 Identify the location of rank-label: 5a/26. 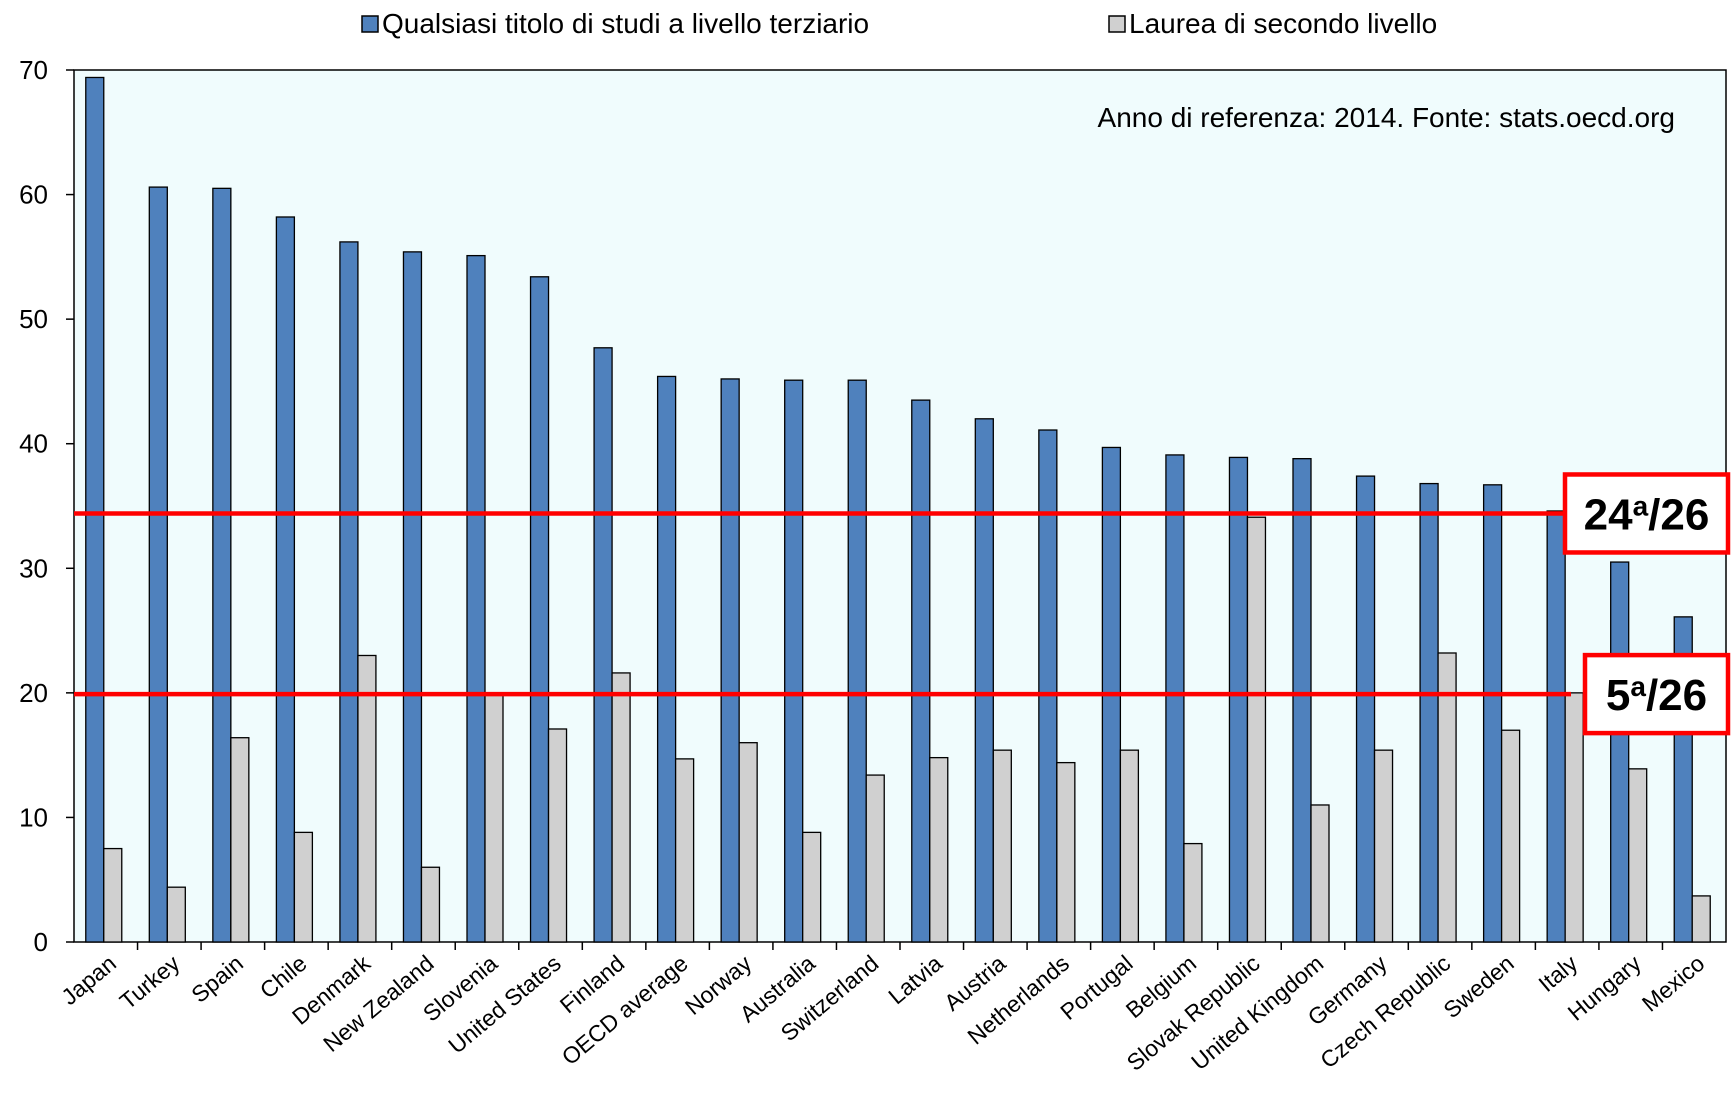
(1656, 695).